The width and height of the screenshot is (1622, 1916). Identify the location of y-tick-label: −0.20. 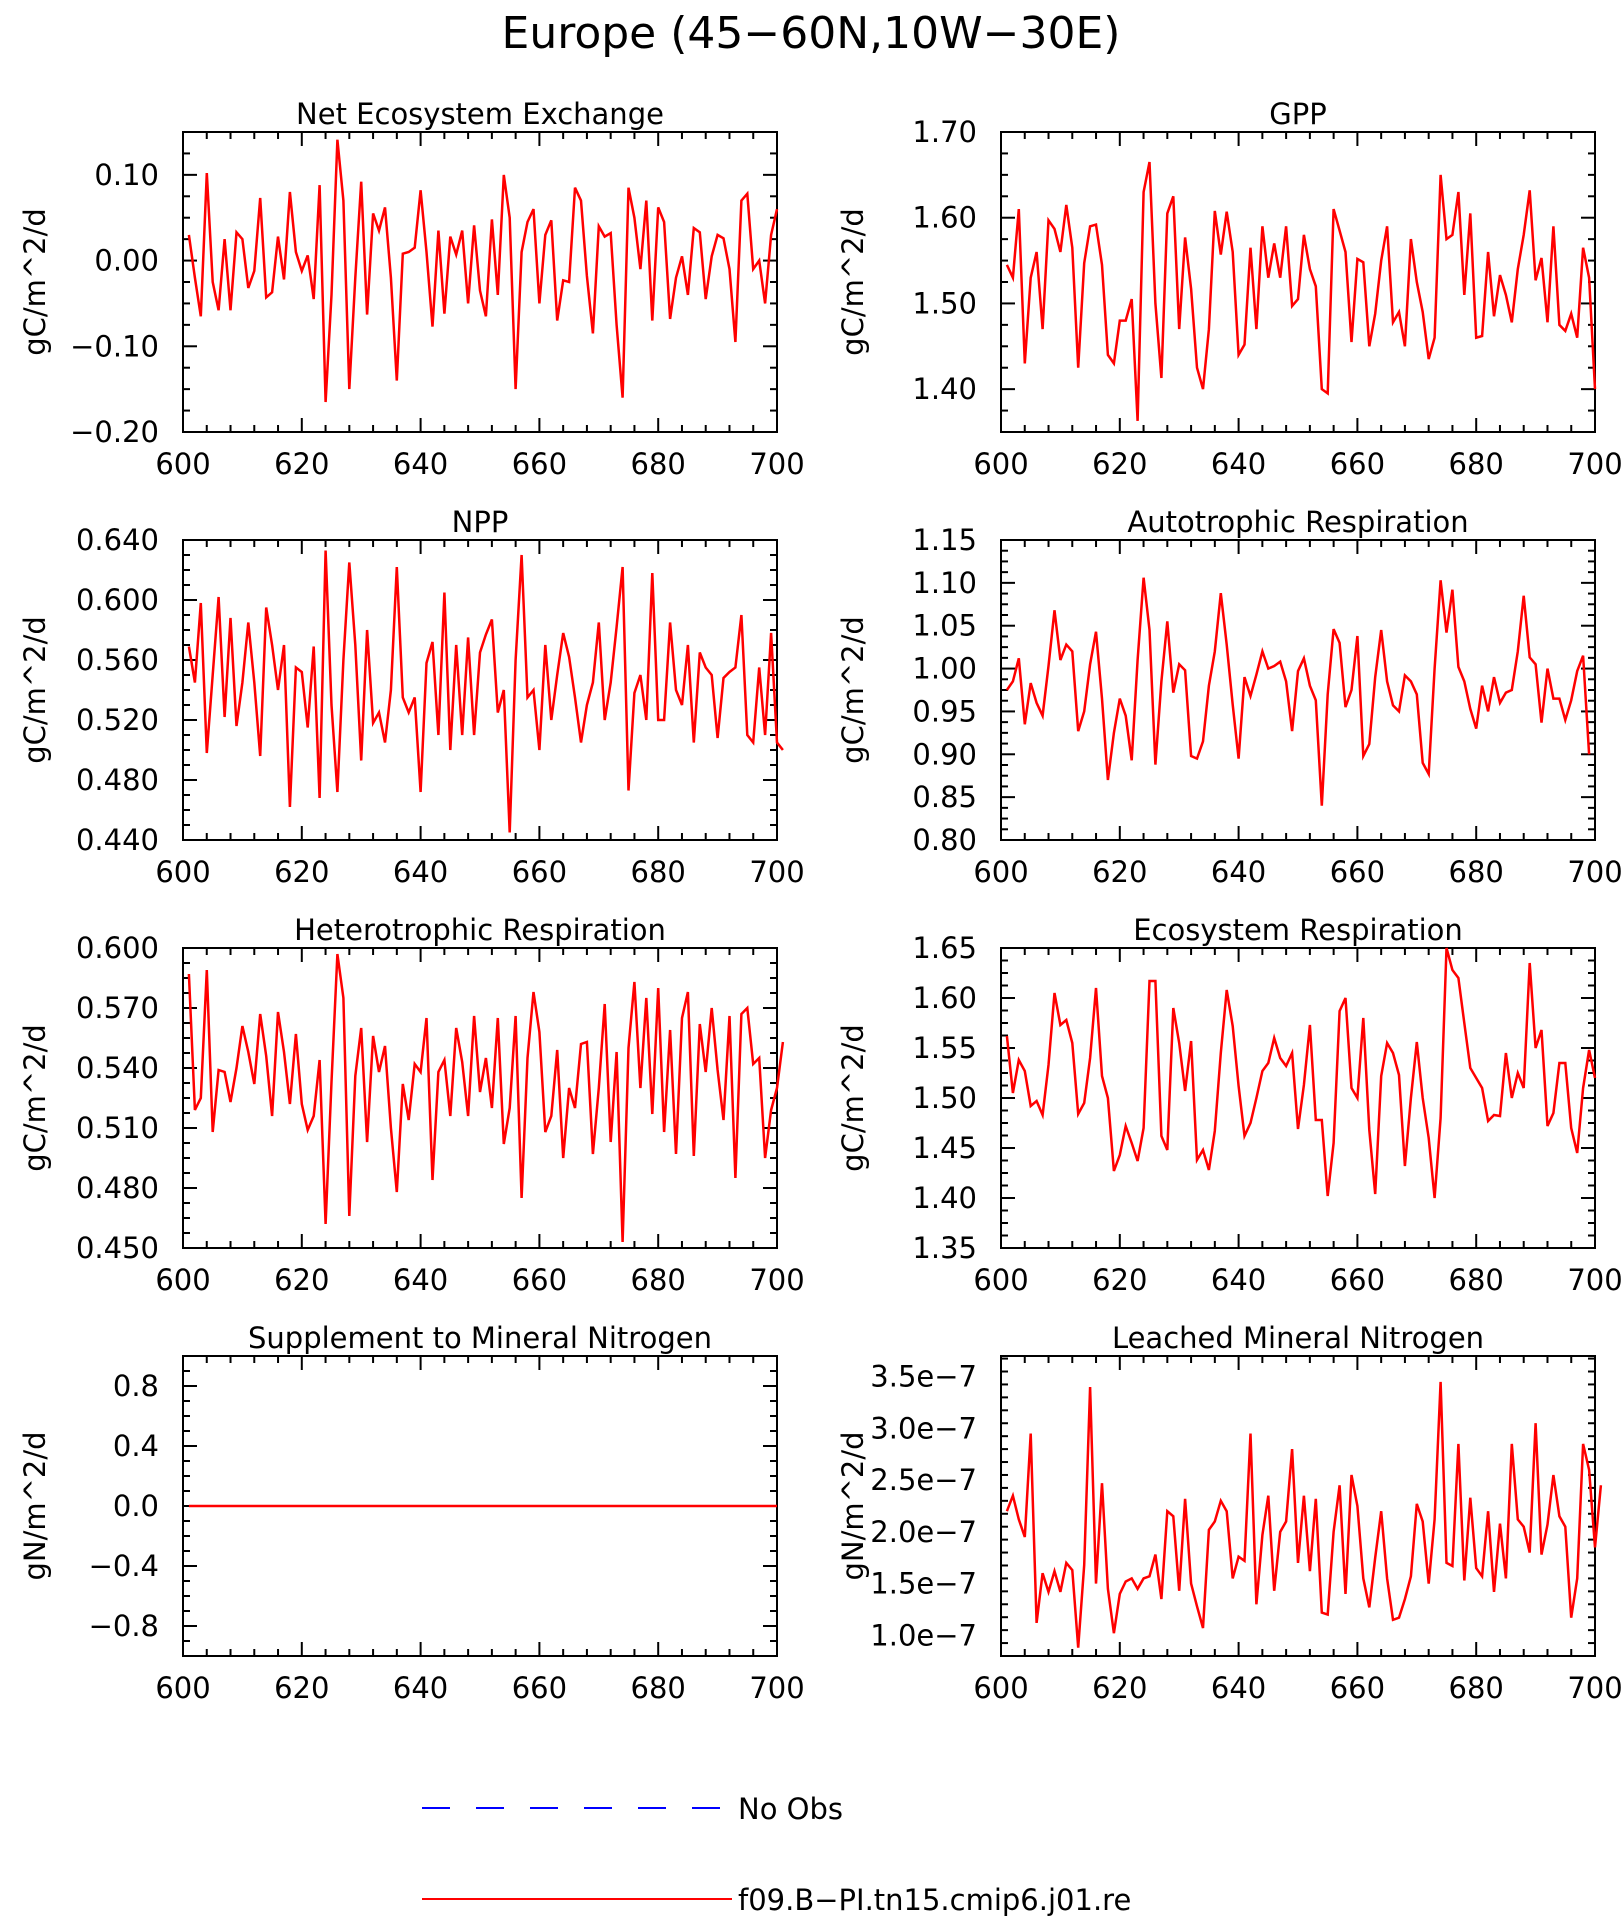
(114, 432).